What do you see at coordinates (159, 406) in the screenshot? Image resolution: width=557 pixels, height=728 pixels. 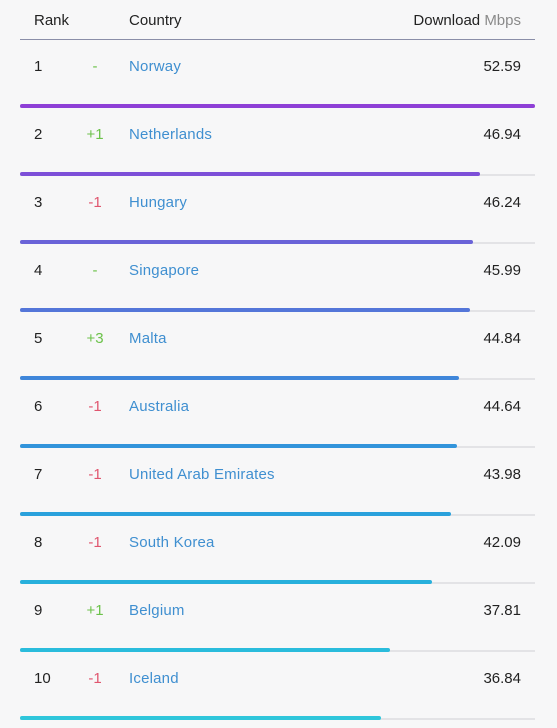 I see `country-link: Australia` at bounding box center [159, 406].